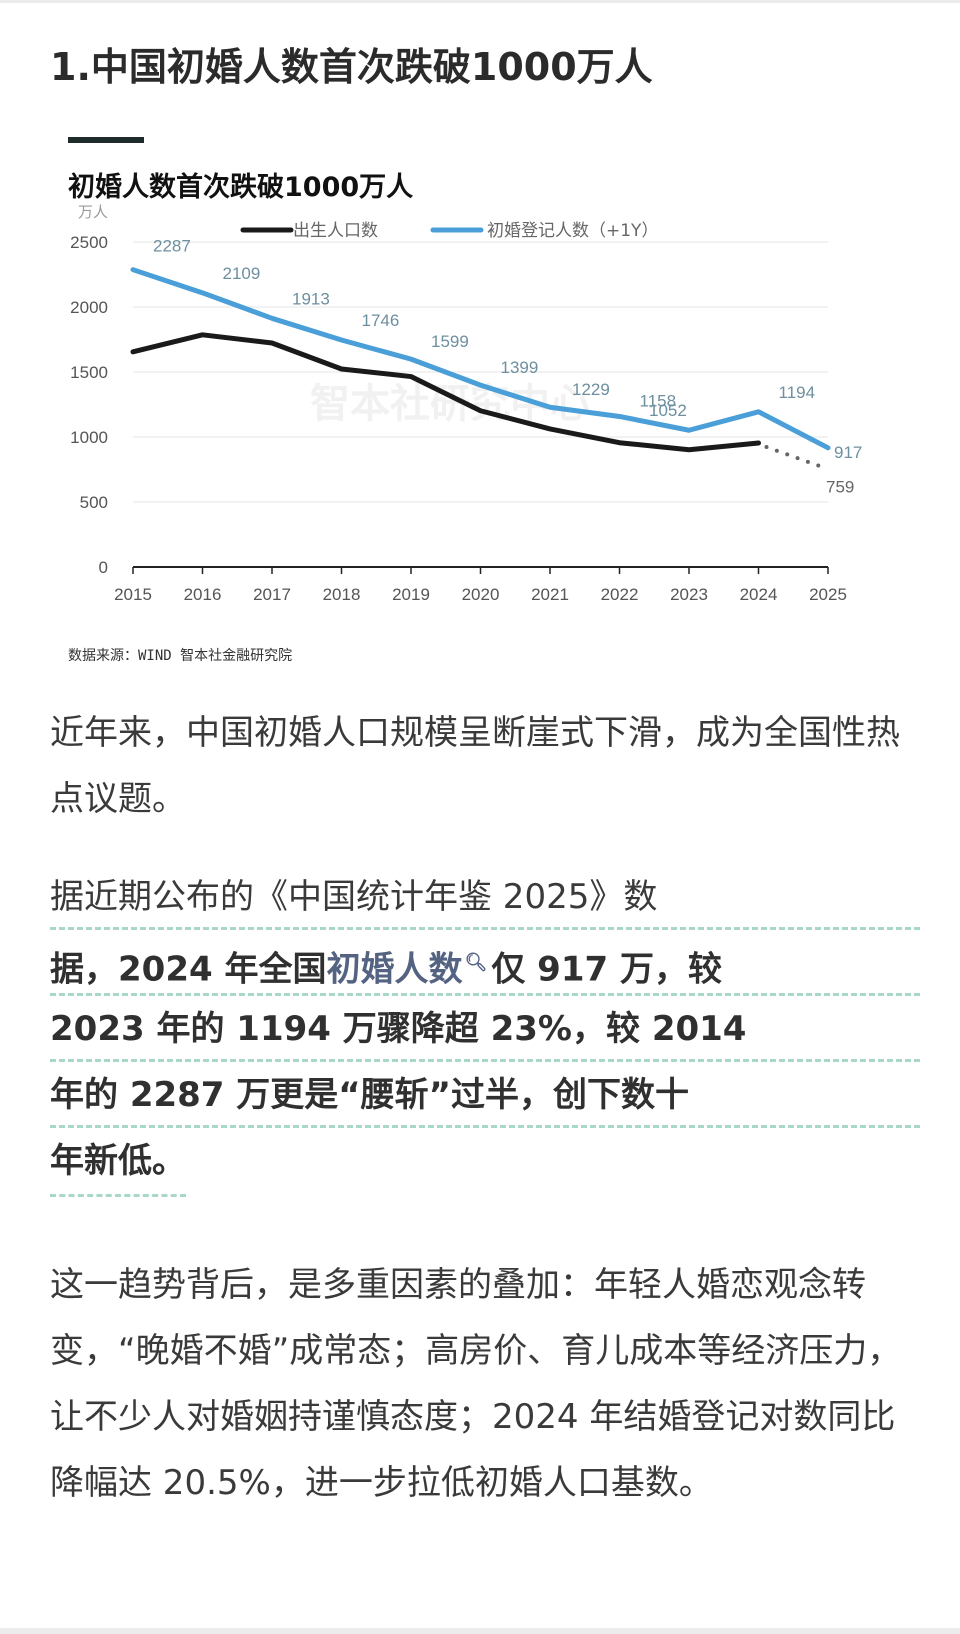 This screenshot has width=960, height=1634. I want to click on x-tick-label: 2025, so click(828, 594).